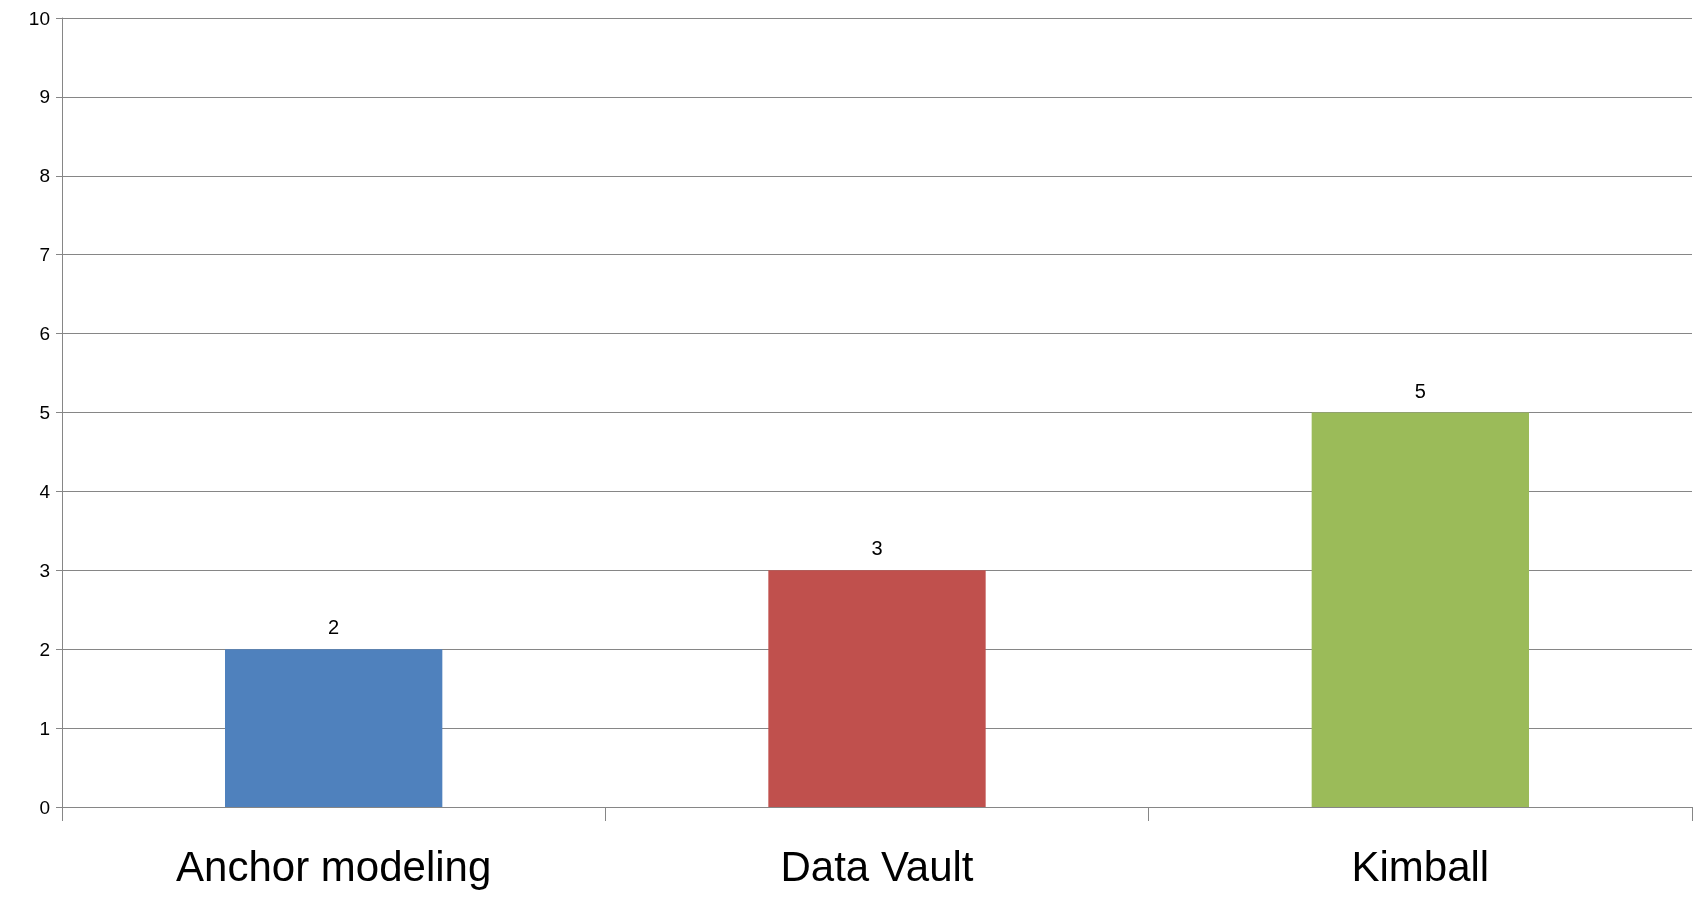  I want to click on y-tick-label: 1, so click(44, 728).